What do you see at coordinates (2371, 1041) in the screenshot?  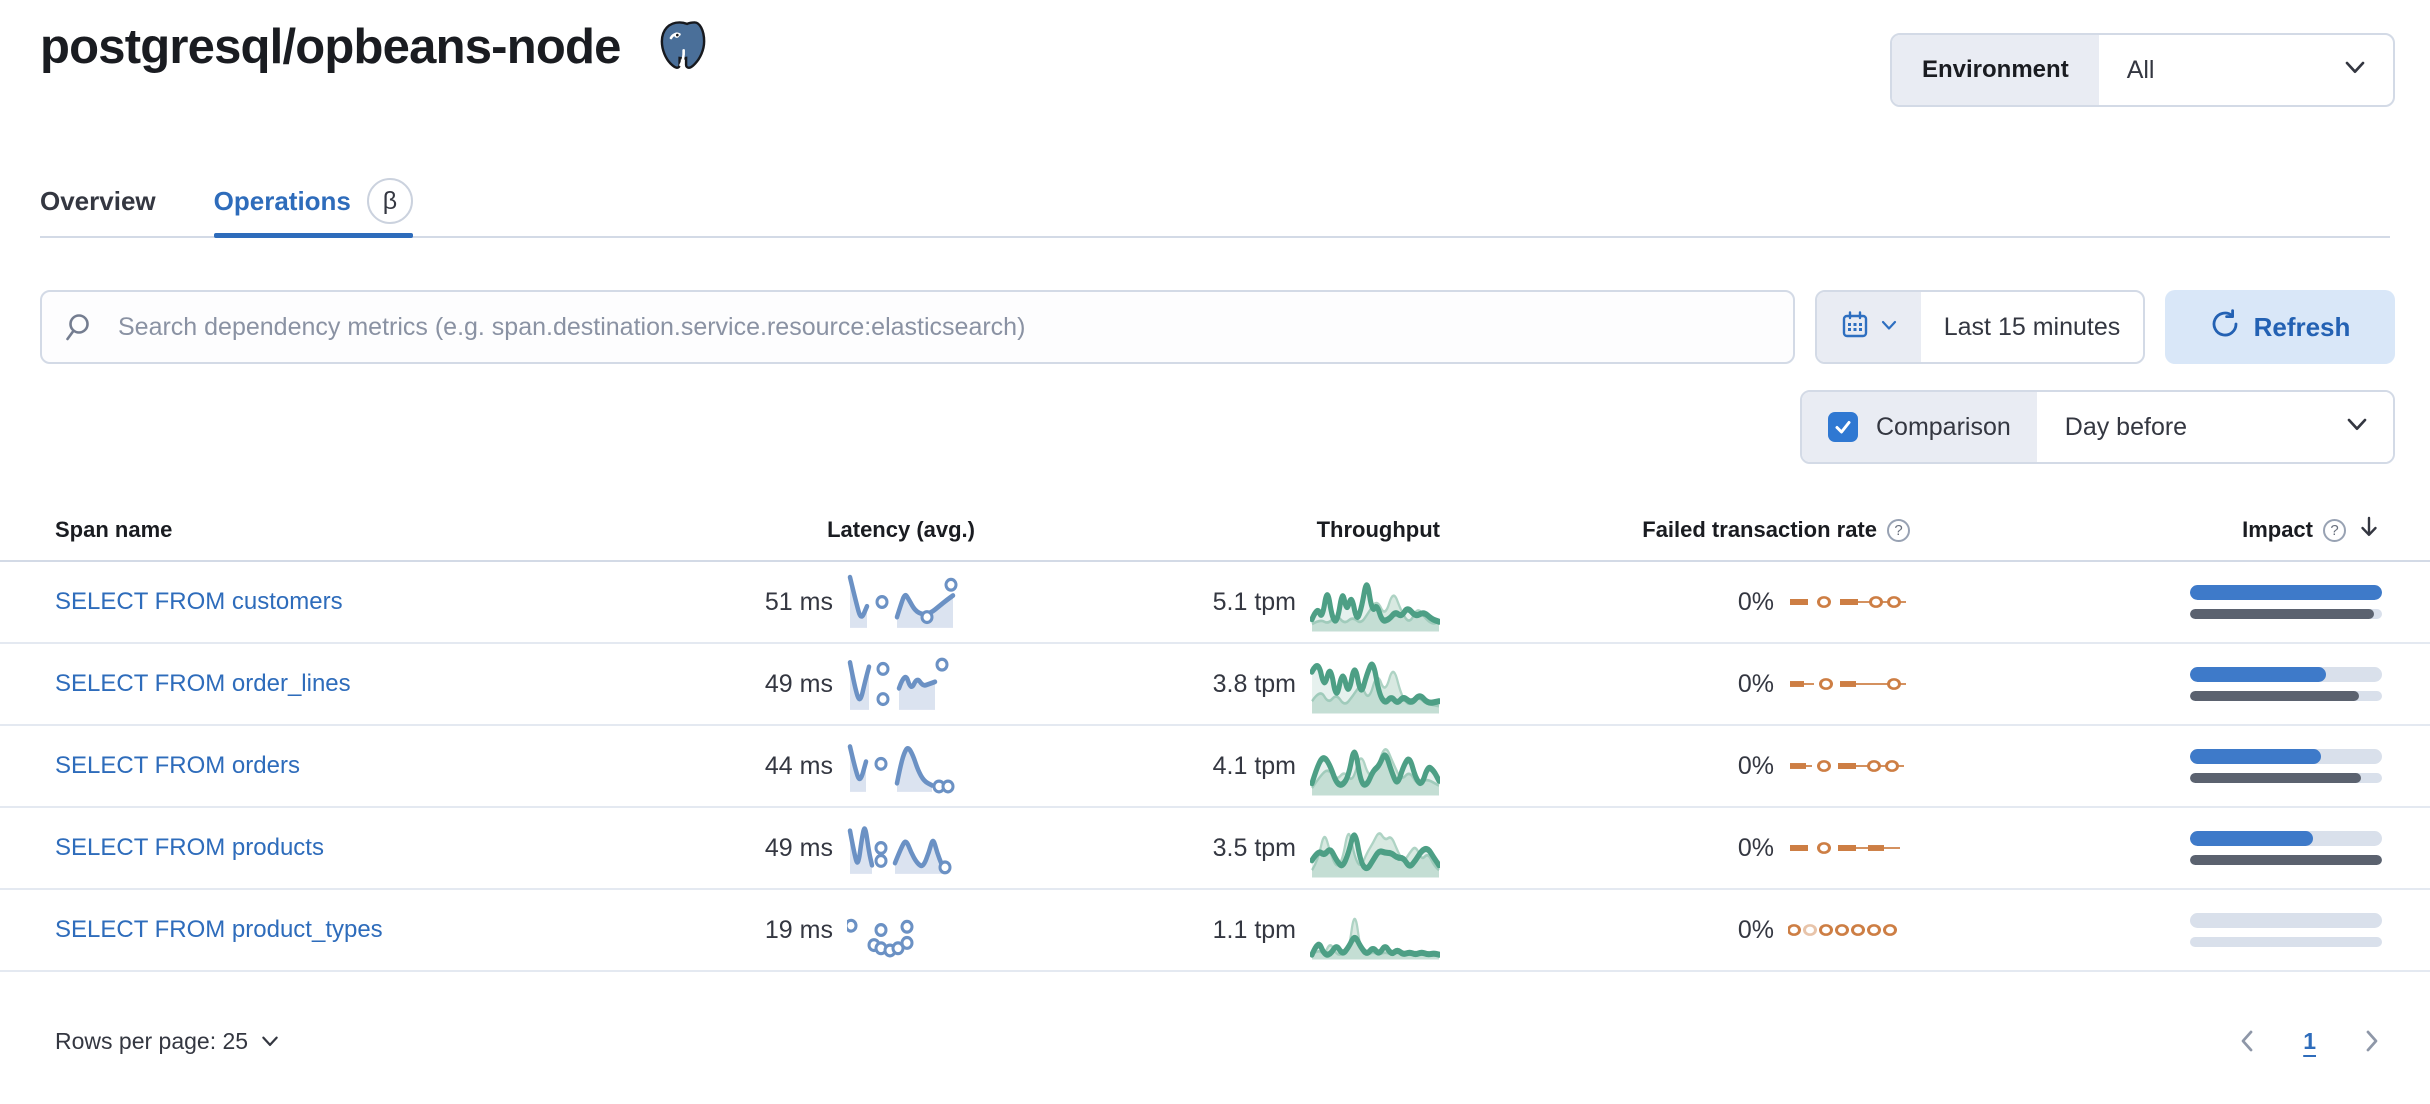 I see `next-page-button` at bounding box center [2371, 1041].